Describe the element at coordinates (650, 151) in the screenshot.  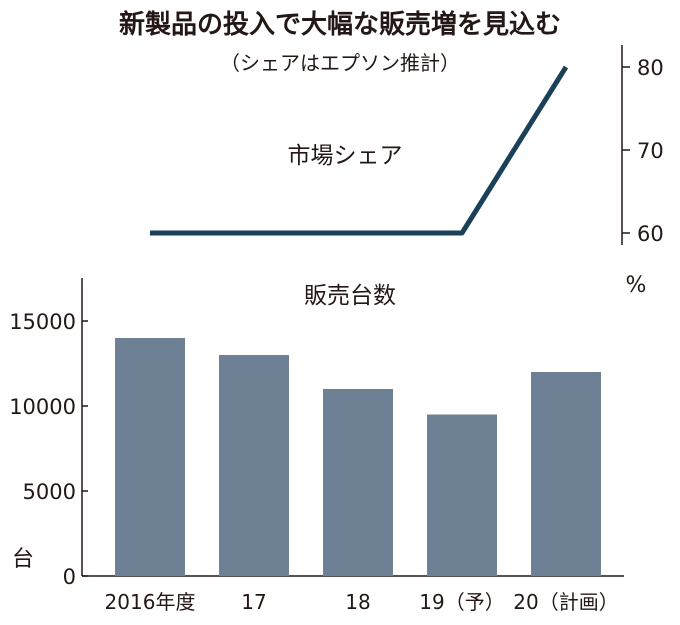
I see `share-y-tick-label: 70` at that location.